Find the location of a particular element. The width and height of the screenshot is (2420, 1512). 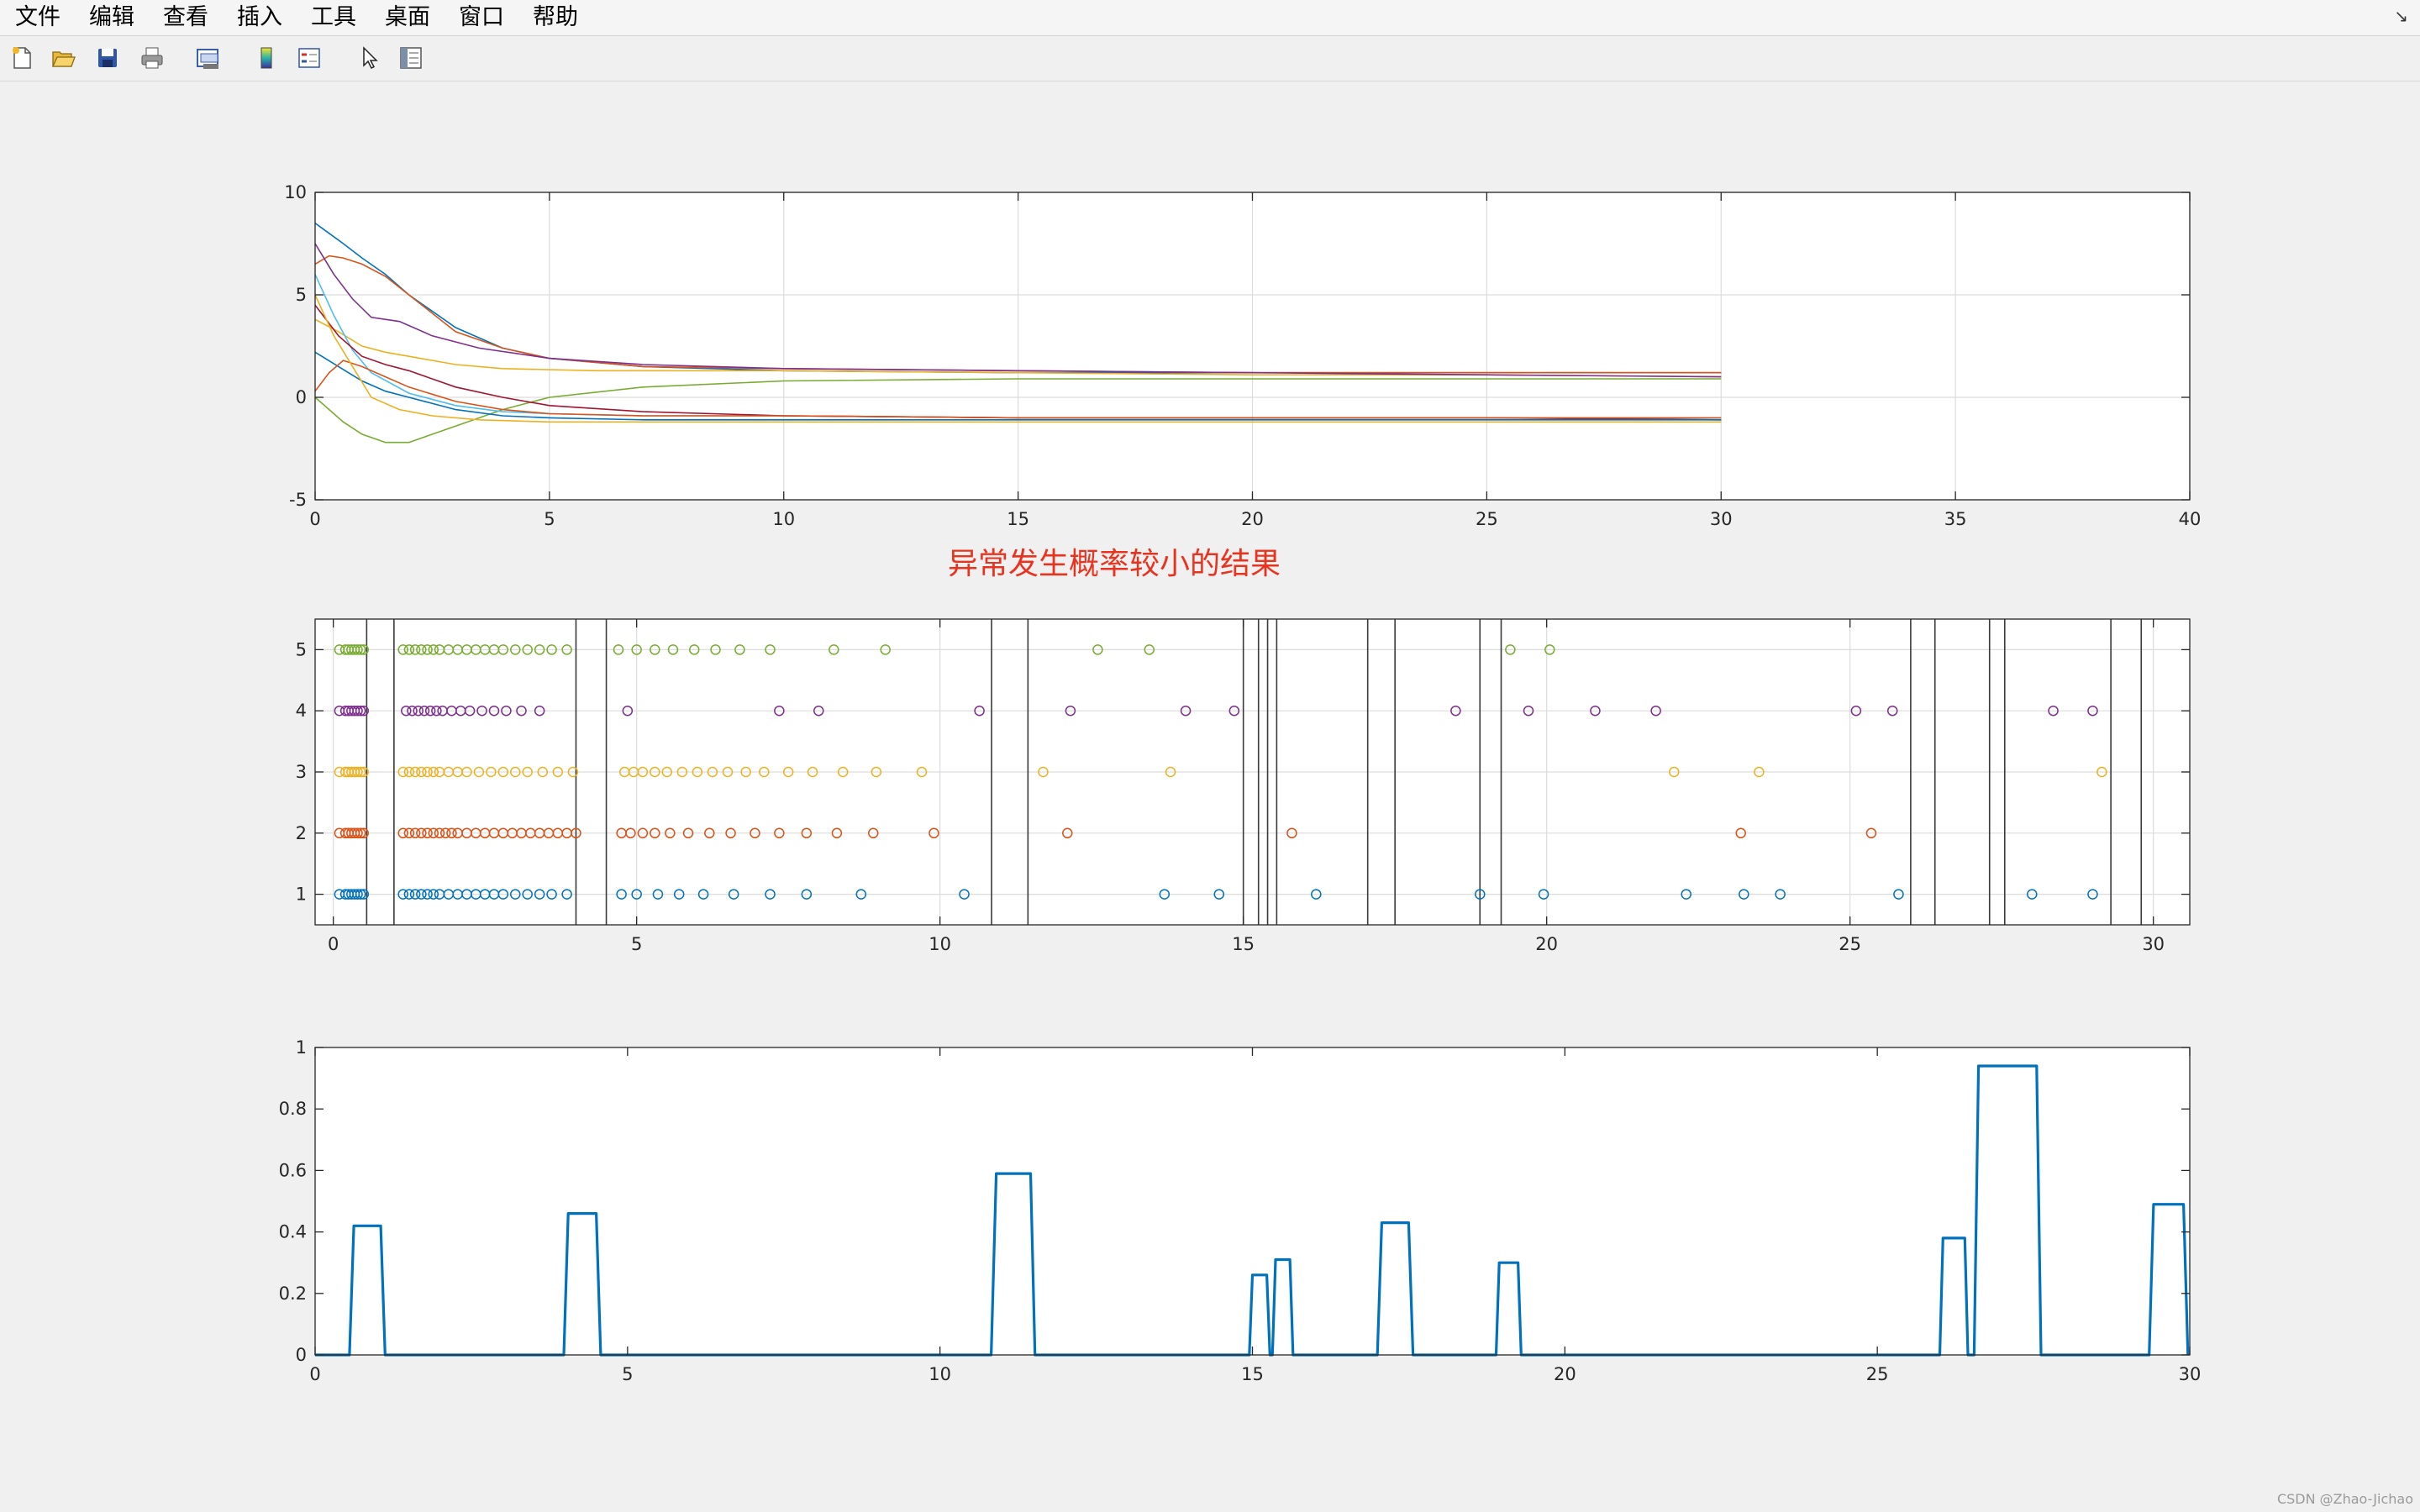

menu-tools: 工具 is located at coordinates (333, 17).